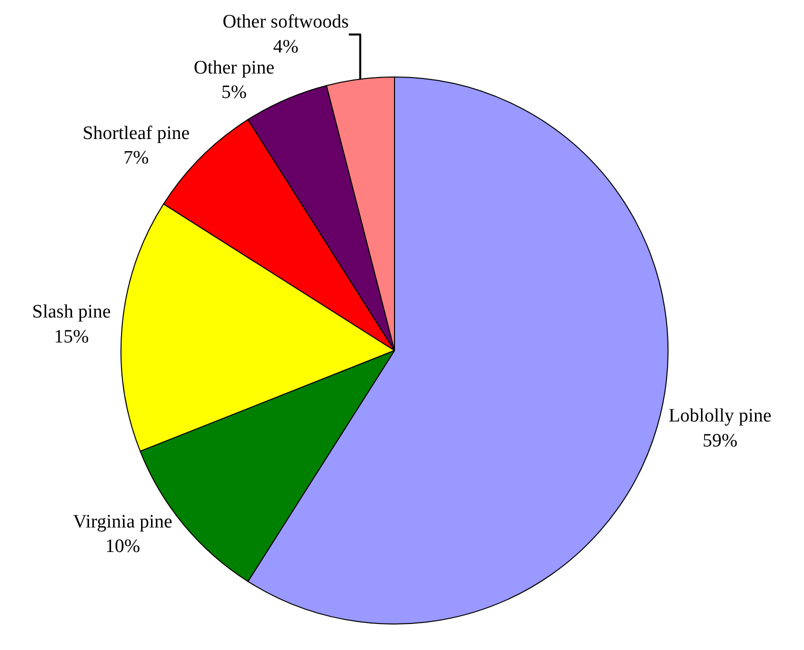 The height and width of the screenshot is (650, 804). I want to click on slice-label: Other softwoods, so click(285, 22).